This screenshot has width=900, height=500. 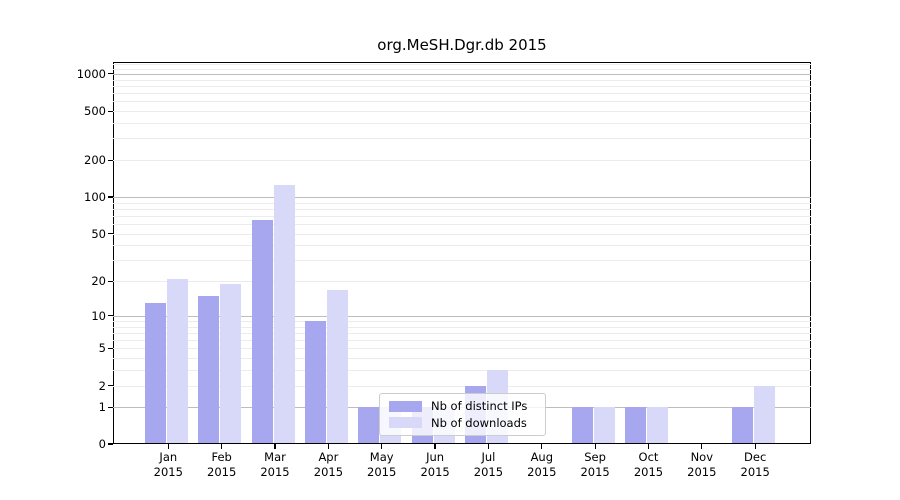 I want to click on legend-item-downloads: Nb of downloads, so click(x=462, y=423).